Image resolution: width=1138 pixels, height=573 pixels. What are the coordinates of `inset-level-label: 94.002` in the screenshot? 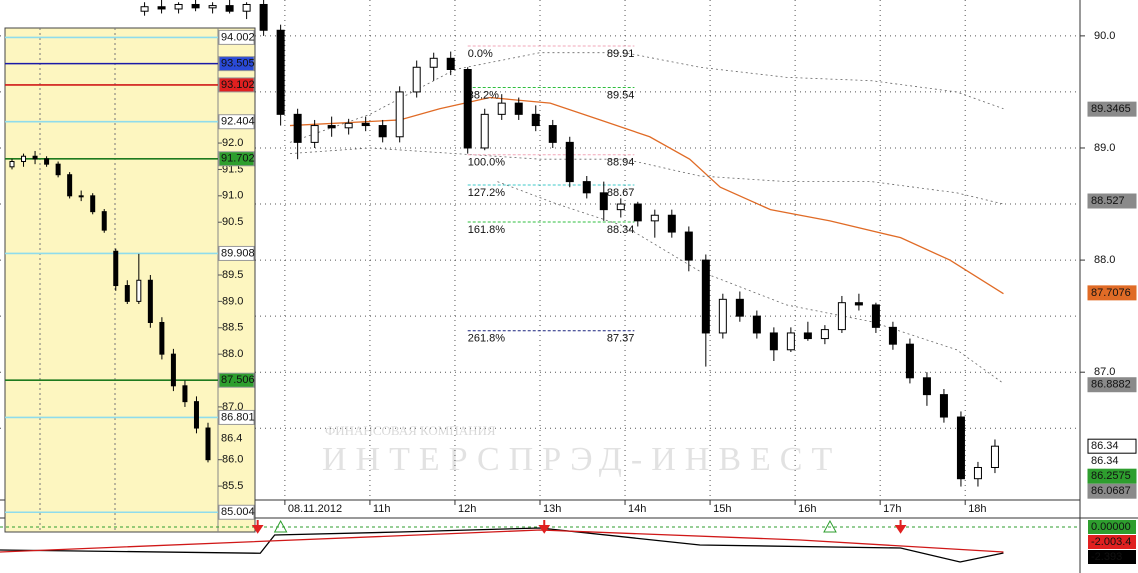 It's located at (238, 37).